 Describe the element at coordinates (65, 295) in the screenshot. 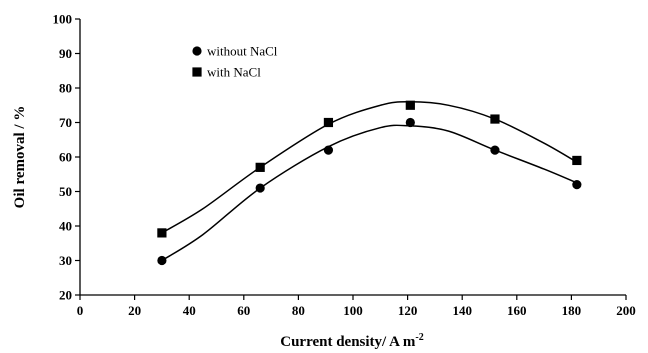

I see `y-tick-label: 20` at that location.